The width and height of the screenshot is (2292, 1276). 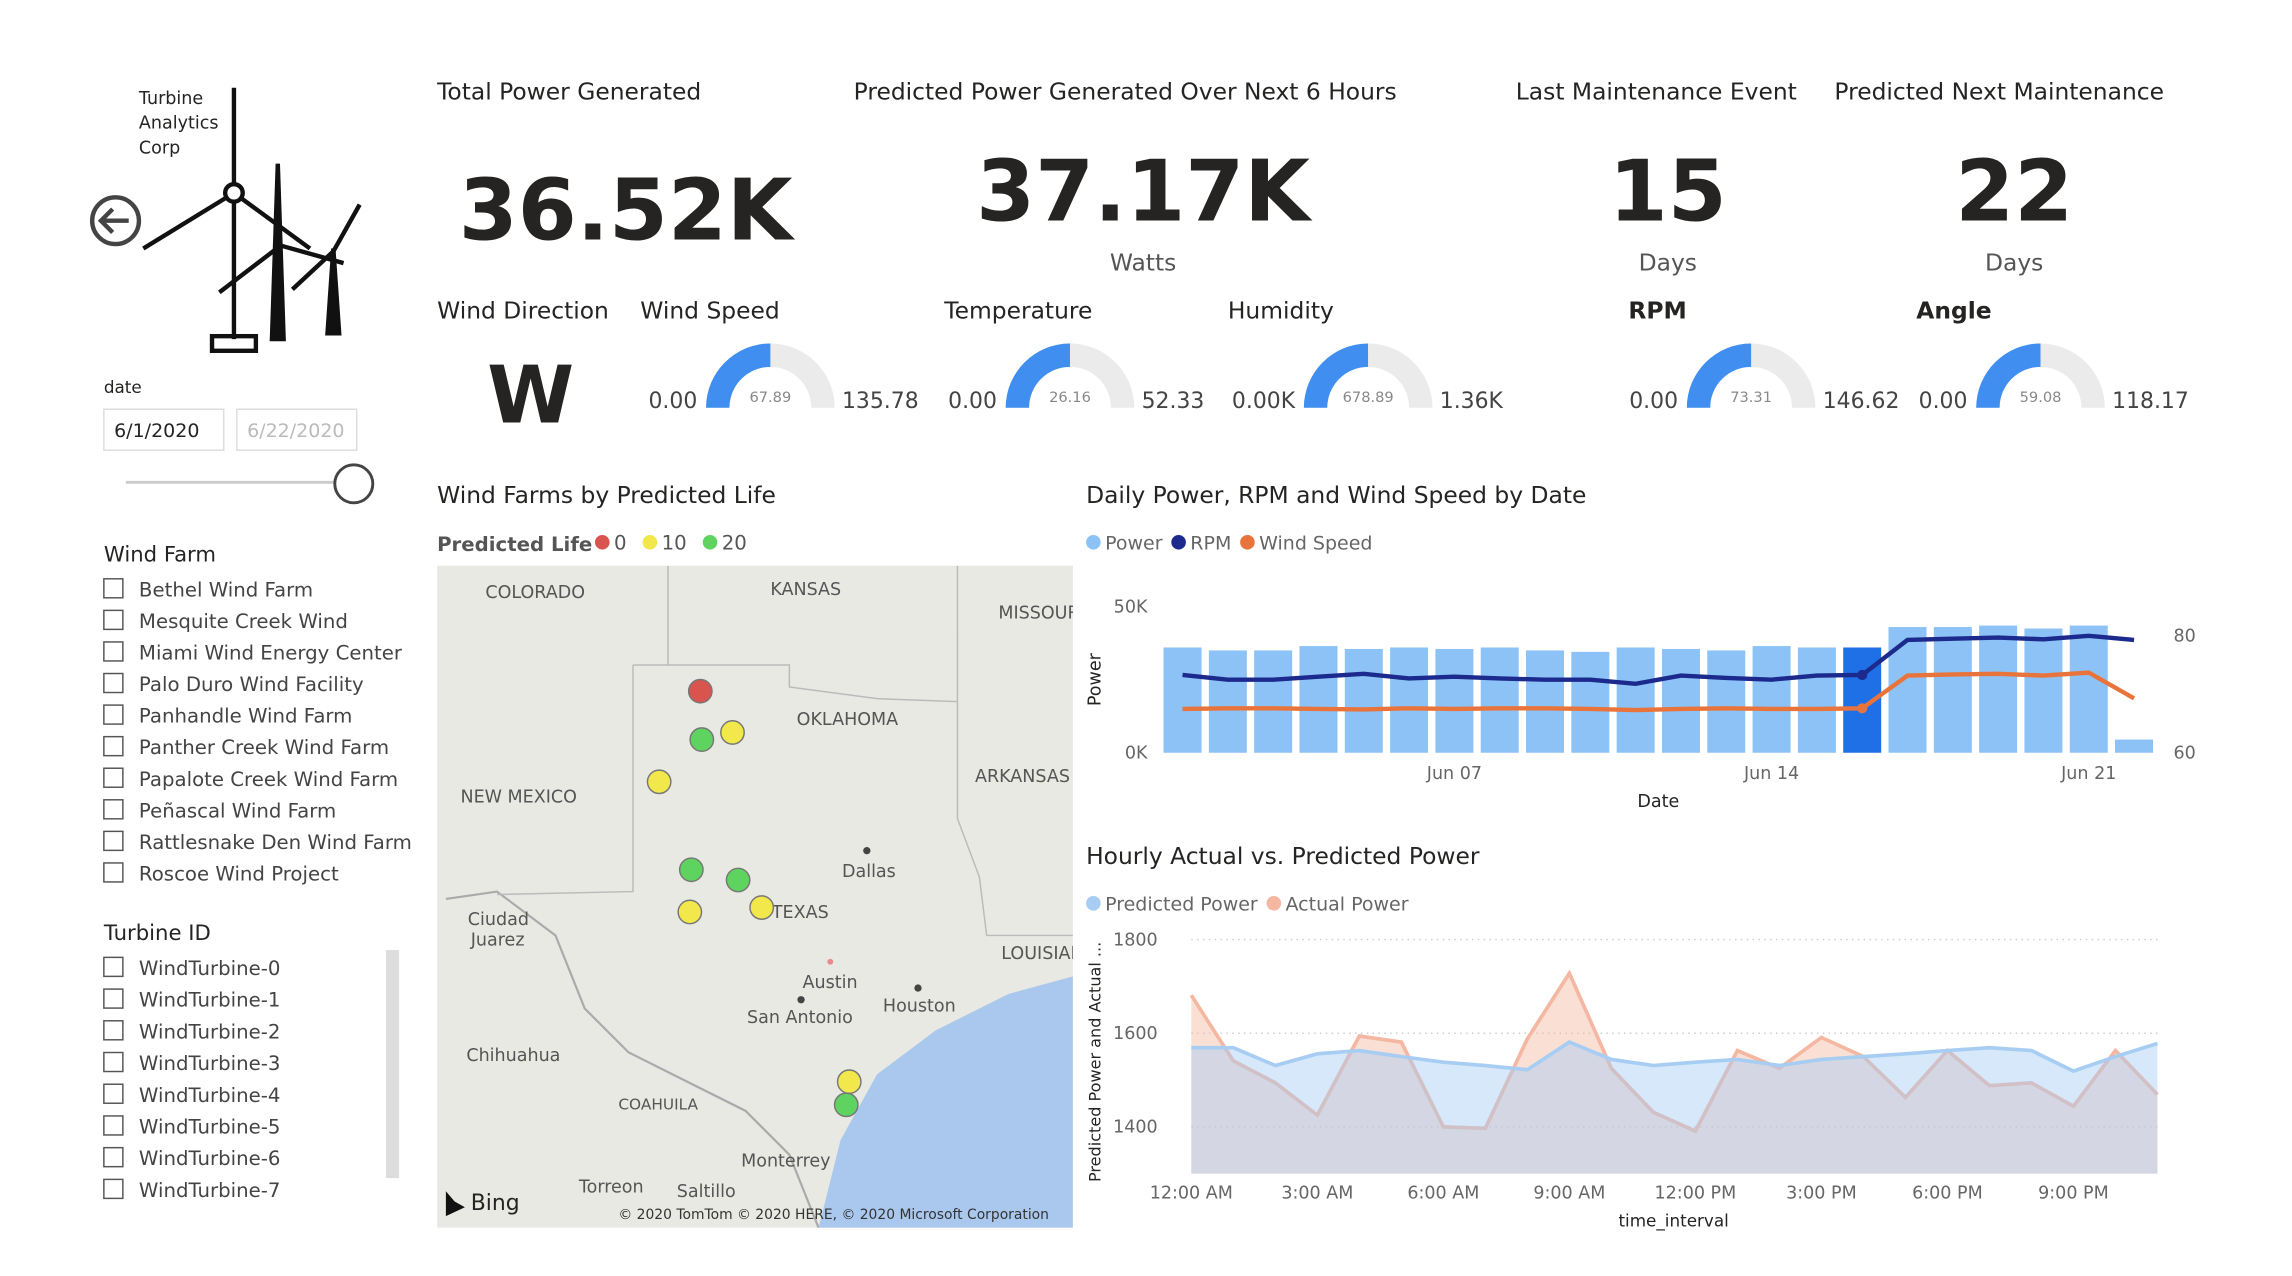 I want to click on map-label: San Antonio, so click(x=800, y=1018).